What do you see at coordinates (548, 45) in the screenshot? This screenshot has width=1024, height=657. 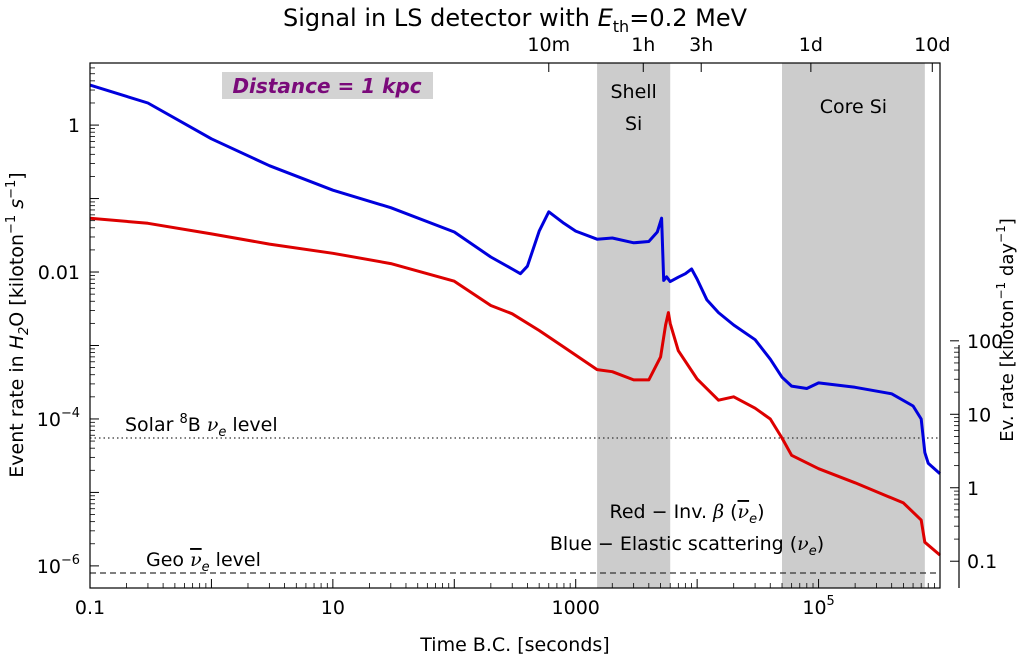 I see `top-tick-label-0: 10m` at bounding box center [548, 45].